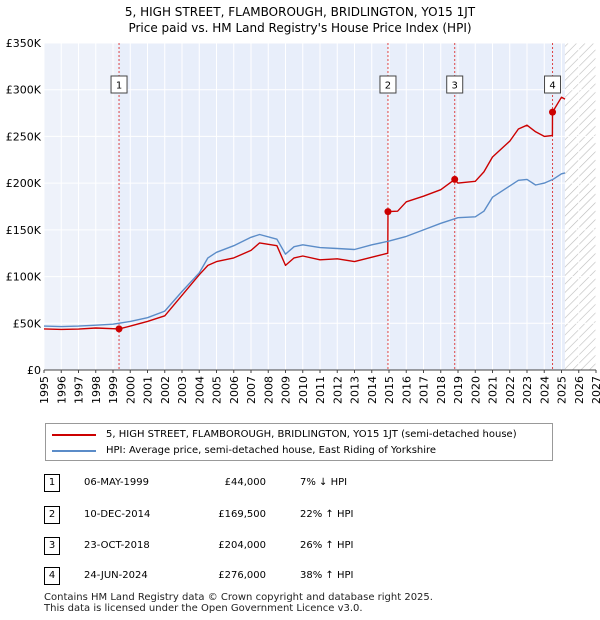 The image size is (600, 620). Describe the element at coordinates (61, 390) in the screenshot. I see `x-tick-label: 1996` at that location.